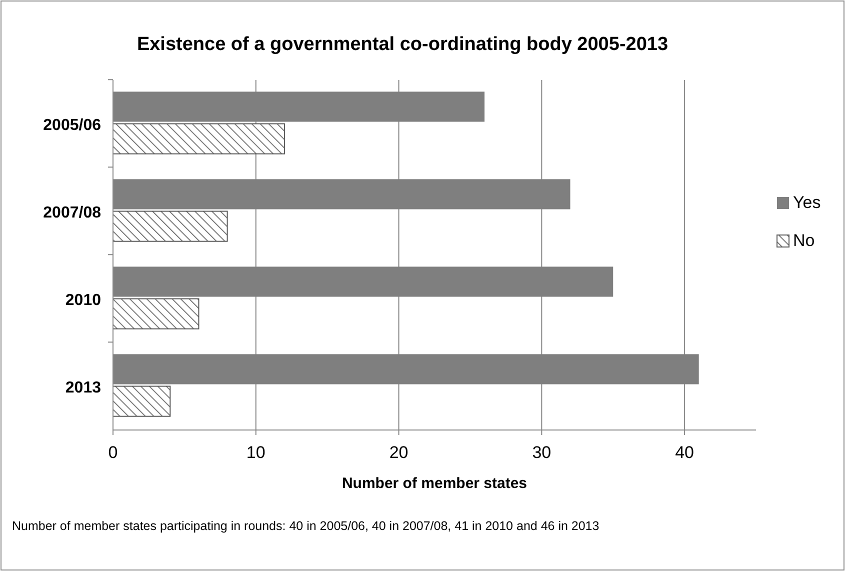 The height and width of the screenshot is (571, 845). I want to click on text: Number of member states participating in rounds: 40 in 2005/06, 40 in 2007/08, 41 in 2010 and 46 in 2013, so click(306, 526).